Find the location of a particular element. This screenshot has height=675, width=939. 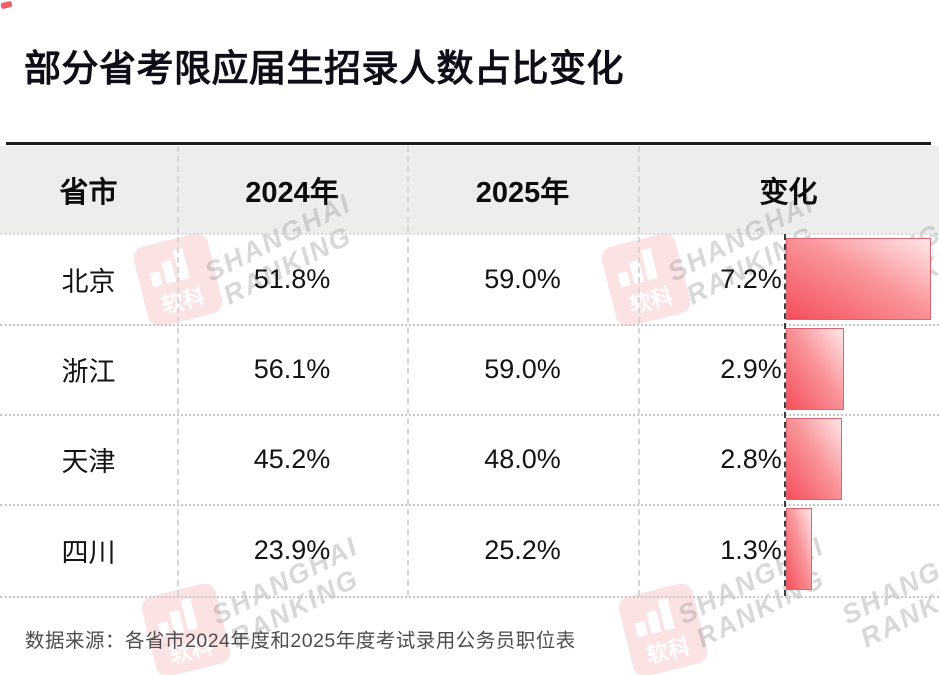

header-change: 变化 is located at coordinates (788, 193).